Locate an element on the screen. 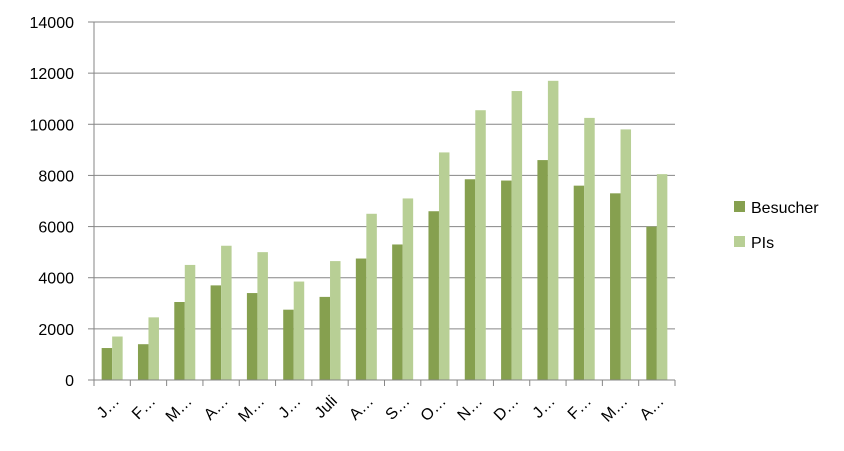 This screenshot has height=451, width=844. legend-label-pis: PIs is located at coordinates (762, 243).